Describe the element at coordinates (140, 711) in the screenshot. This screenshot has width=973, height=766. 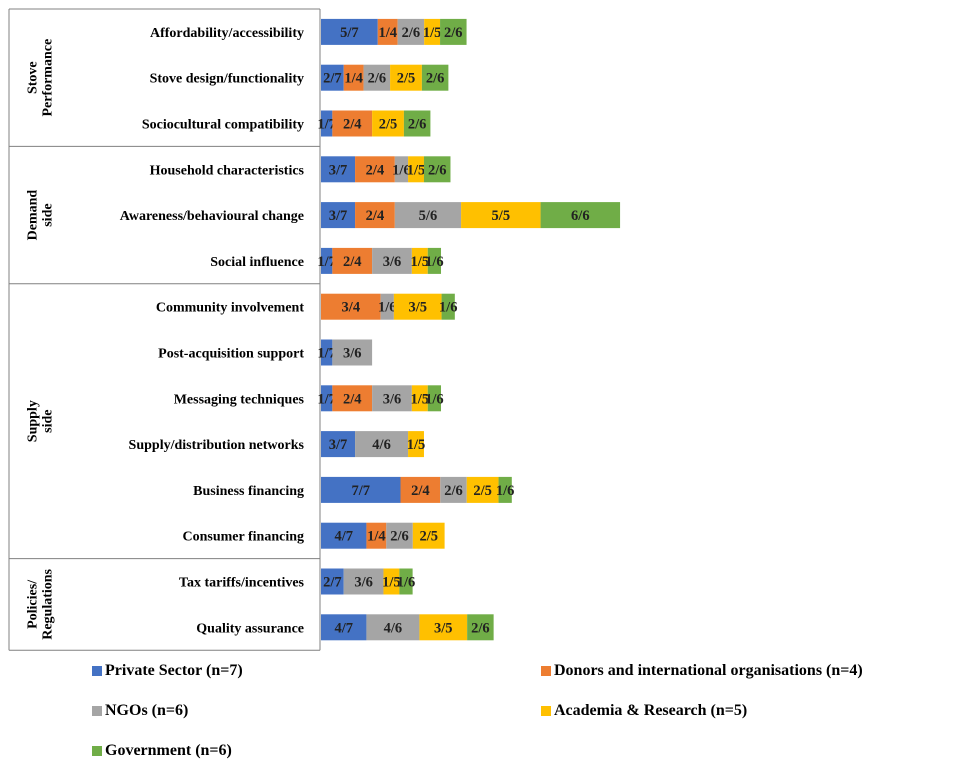
I see `legend-item-ngos-n-6: NGOs (n=6)` at that location.